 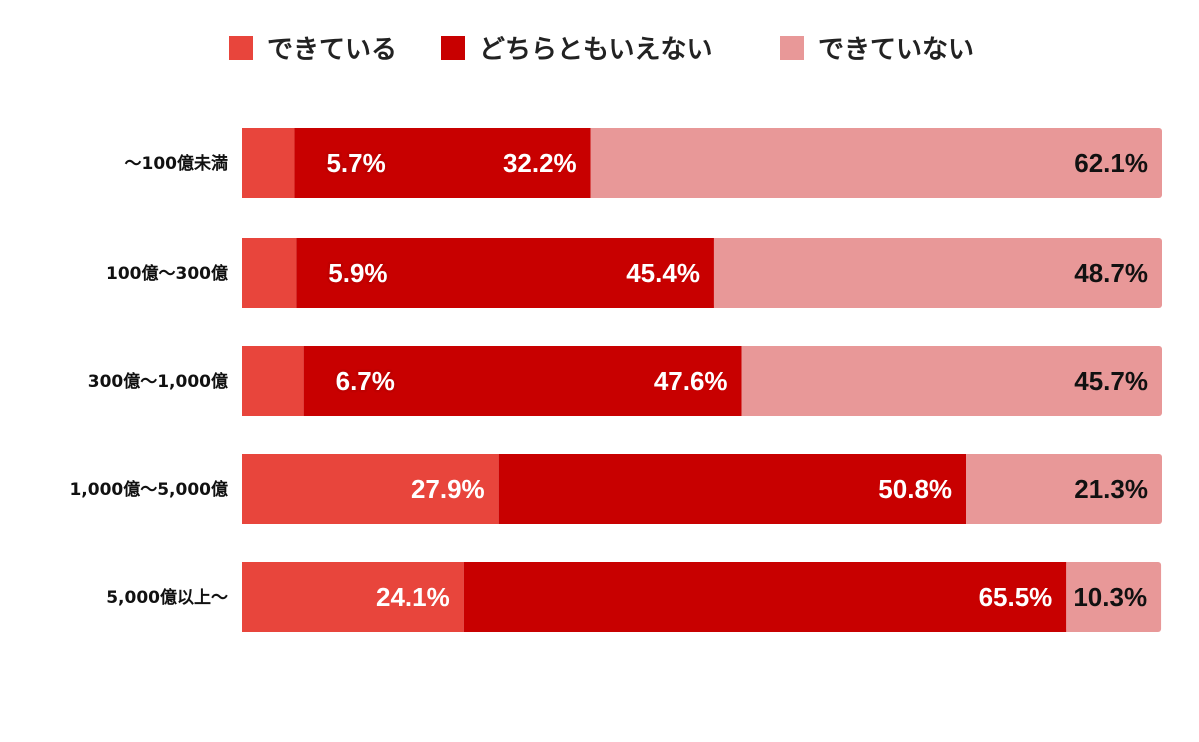 What do you see at coordinates (167, 273) in the screenshot?
I see `category-label: 100億〜300億` at bounding box center [167, 273].